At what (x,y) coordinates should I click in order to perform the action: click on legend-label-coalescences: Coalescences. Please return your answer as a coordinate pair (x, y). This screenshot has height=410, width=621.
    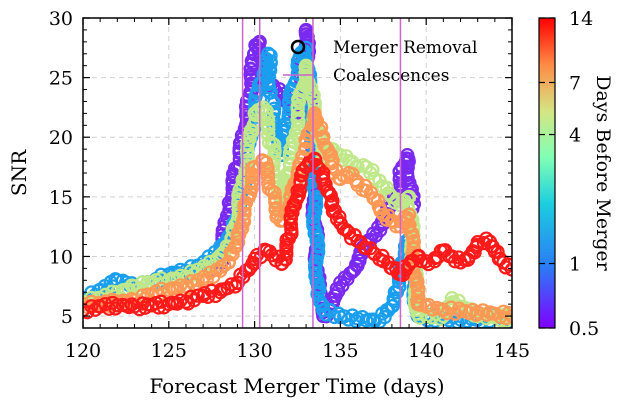
    Looking at the image, I should click on (391, 76).